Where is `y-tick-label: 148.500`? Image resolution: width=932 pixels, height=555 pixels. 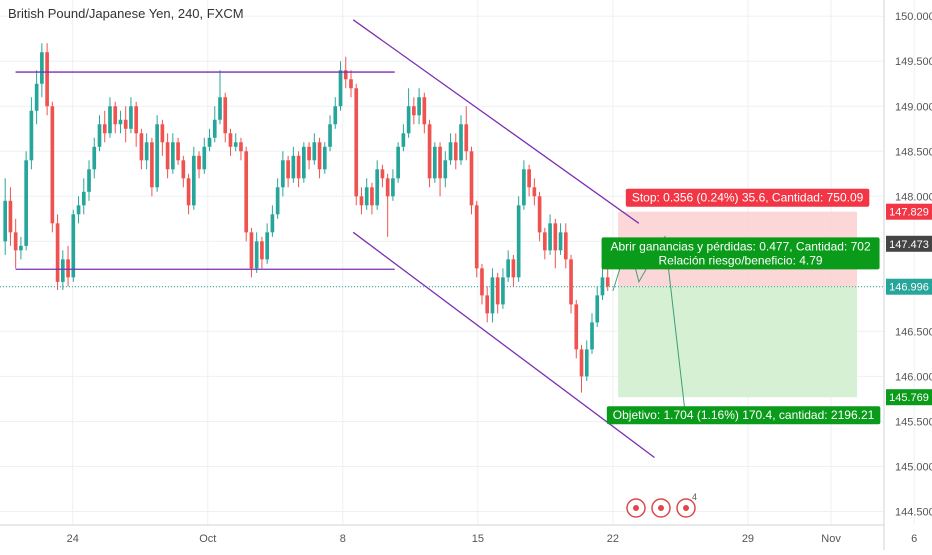 y-tick-label: 148.500 is located at coordinates (913, 152).